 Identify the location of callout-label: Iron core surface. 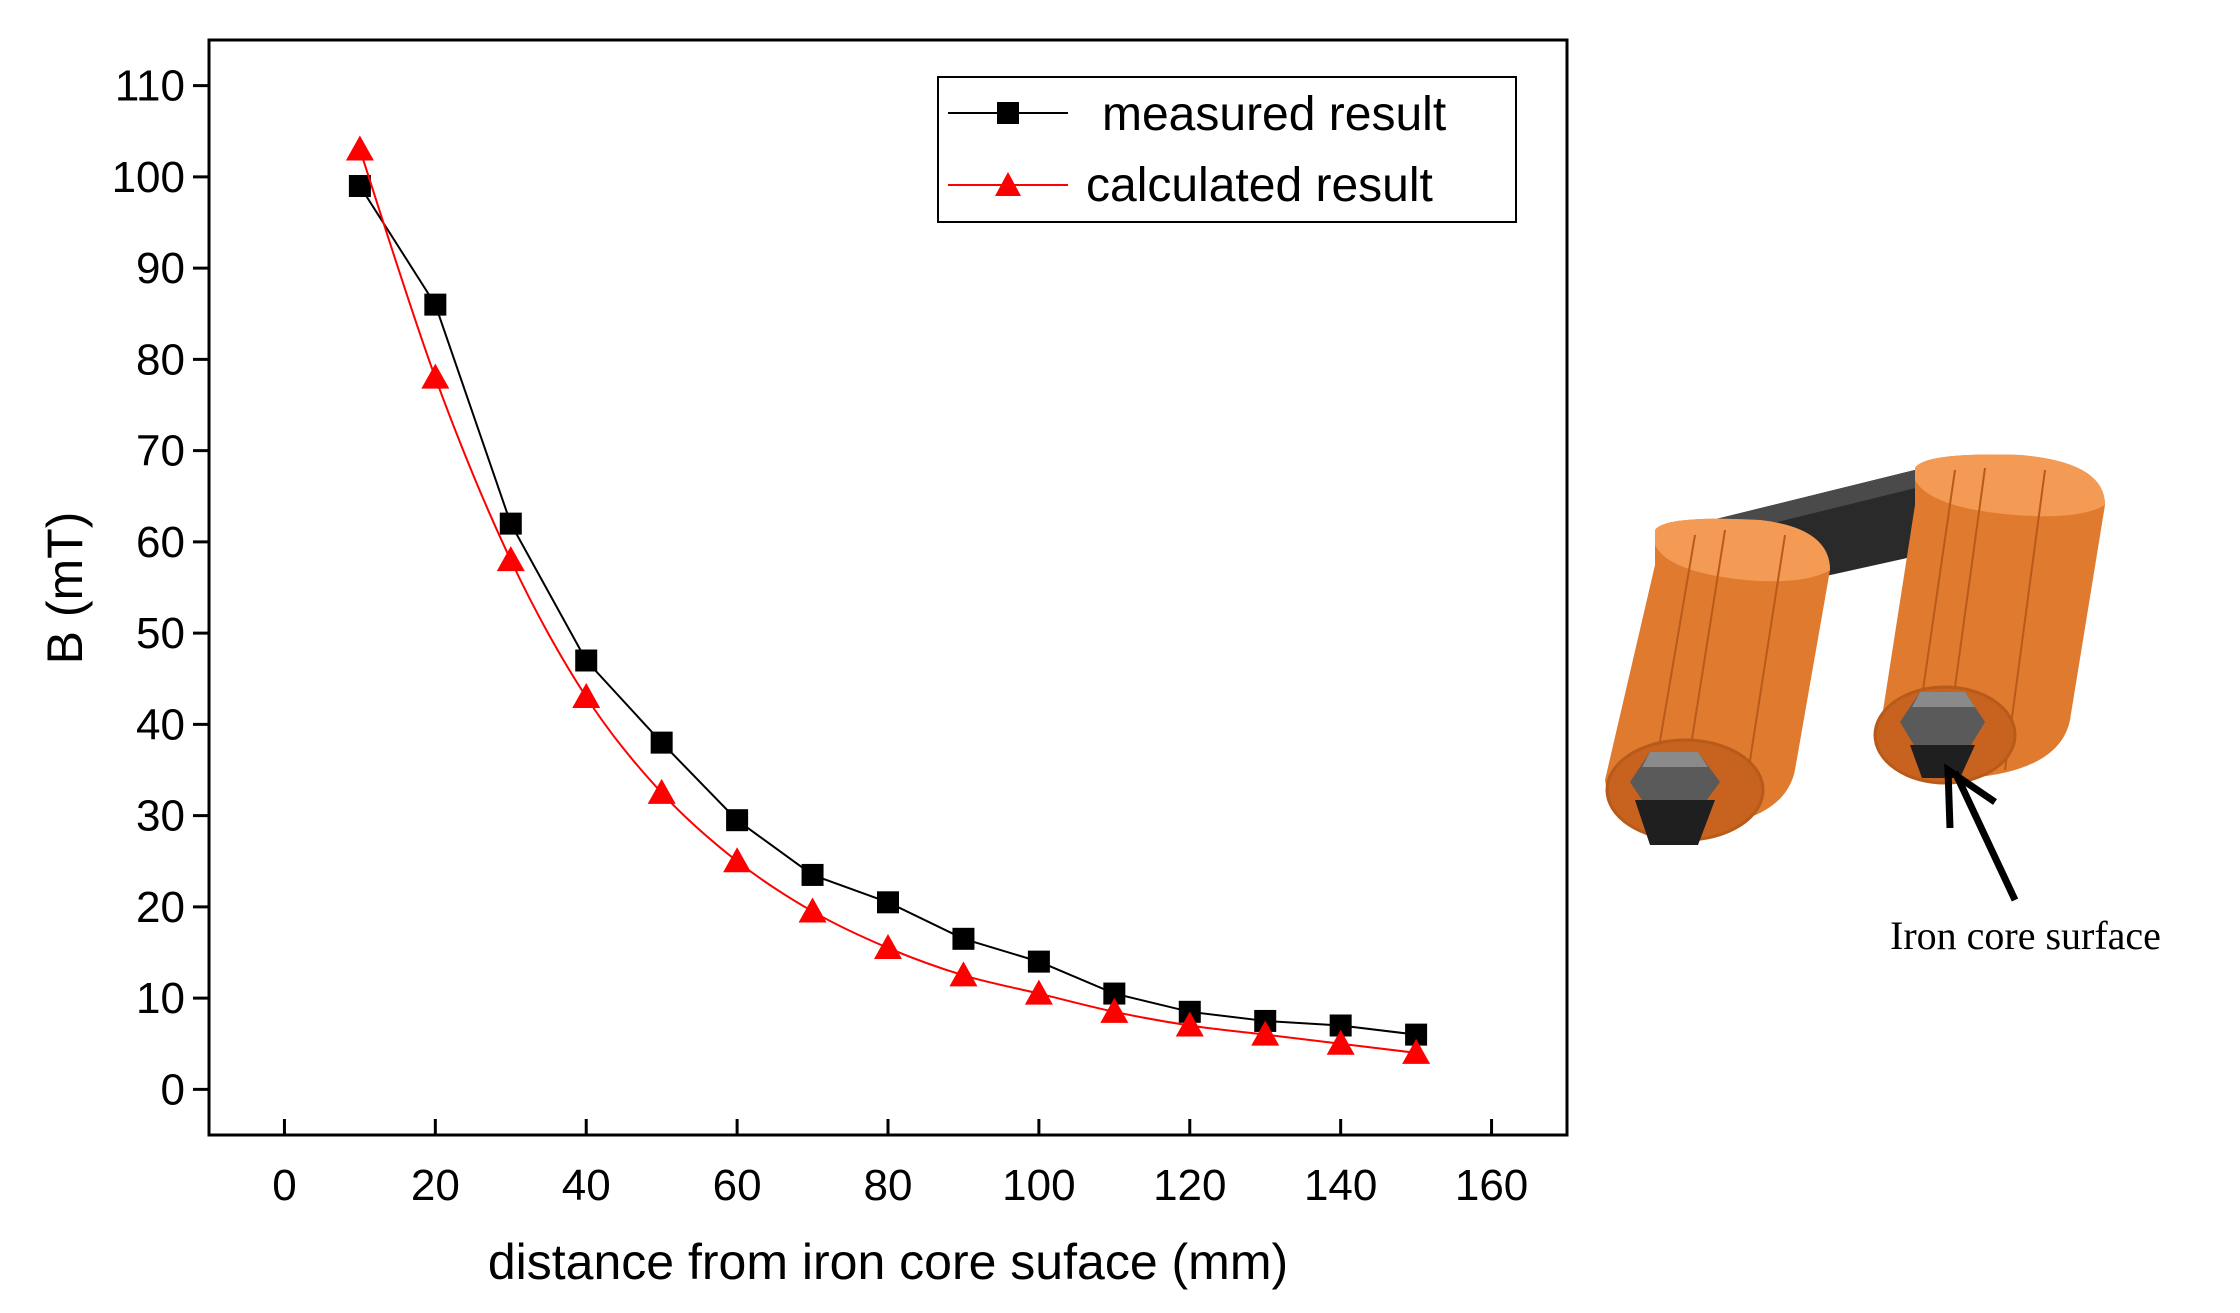
(2025, 935).